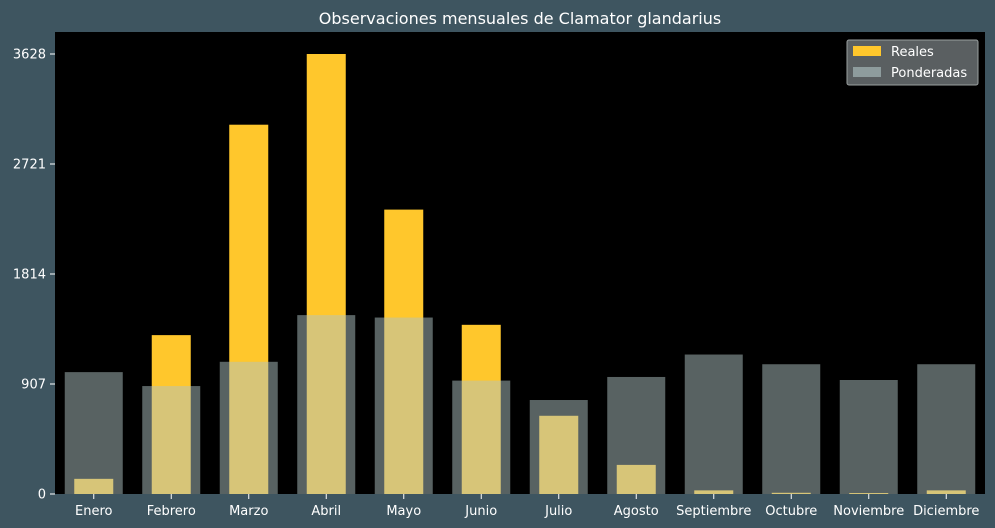  What do you see at coordinates (248, 427) in the screenshot?
I see `bar-ponderadas-marzo` at bounding box center [248, 427].